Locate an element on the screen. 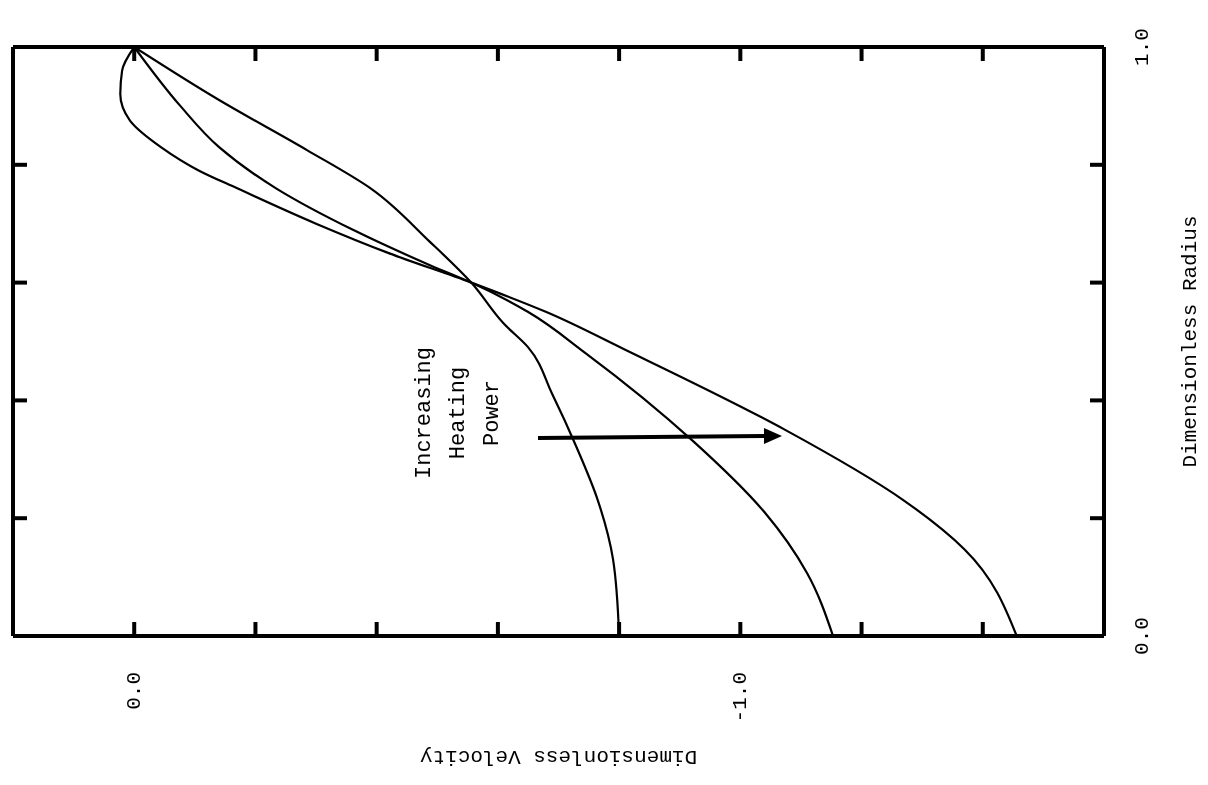 Image resolution: width=1208 pixels, height=785 pixels. y-axis-title: Dimensionless Radius is located at coordinates (1190, 341).